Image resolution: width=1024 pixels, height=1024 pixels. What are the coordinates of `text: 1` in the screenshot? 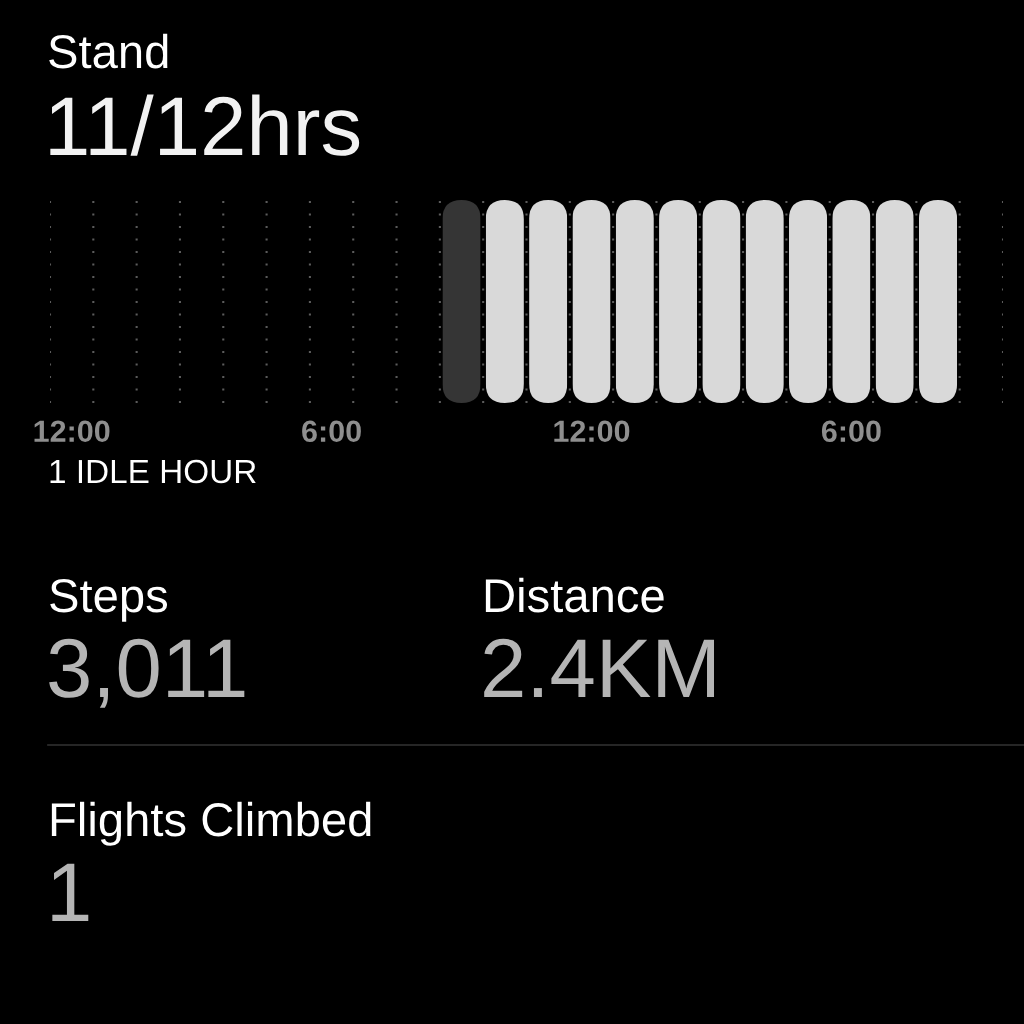 It's located at (70, 892).